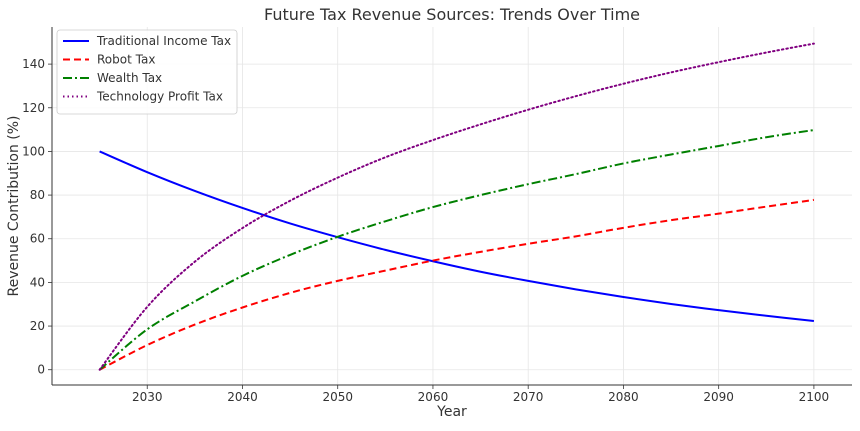 The height and width of the screenshot is (431, 860). I want to click on legend-label: Technology Profit Tax, so click(159, 97).